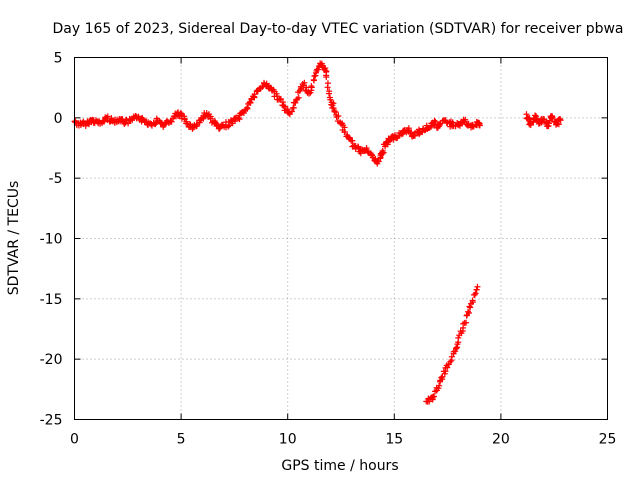  What do you see at coordinates (339, 466) in the screenshot?
I see `x-axis-label: GPS time / hours` at bounding box center [339, 466].